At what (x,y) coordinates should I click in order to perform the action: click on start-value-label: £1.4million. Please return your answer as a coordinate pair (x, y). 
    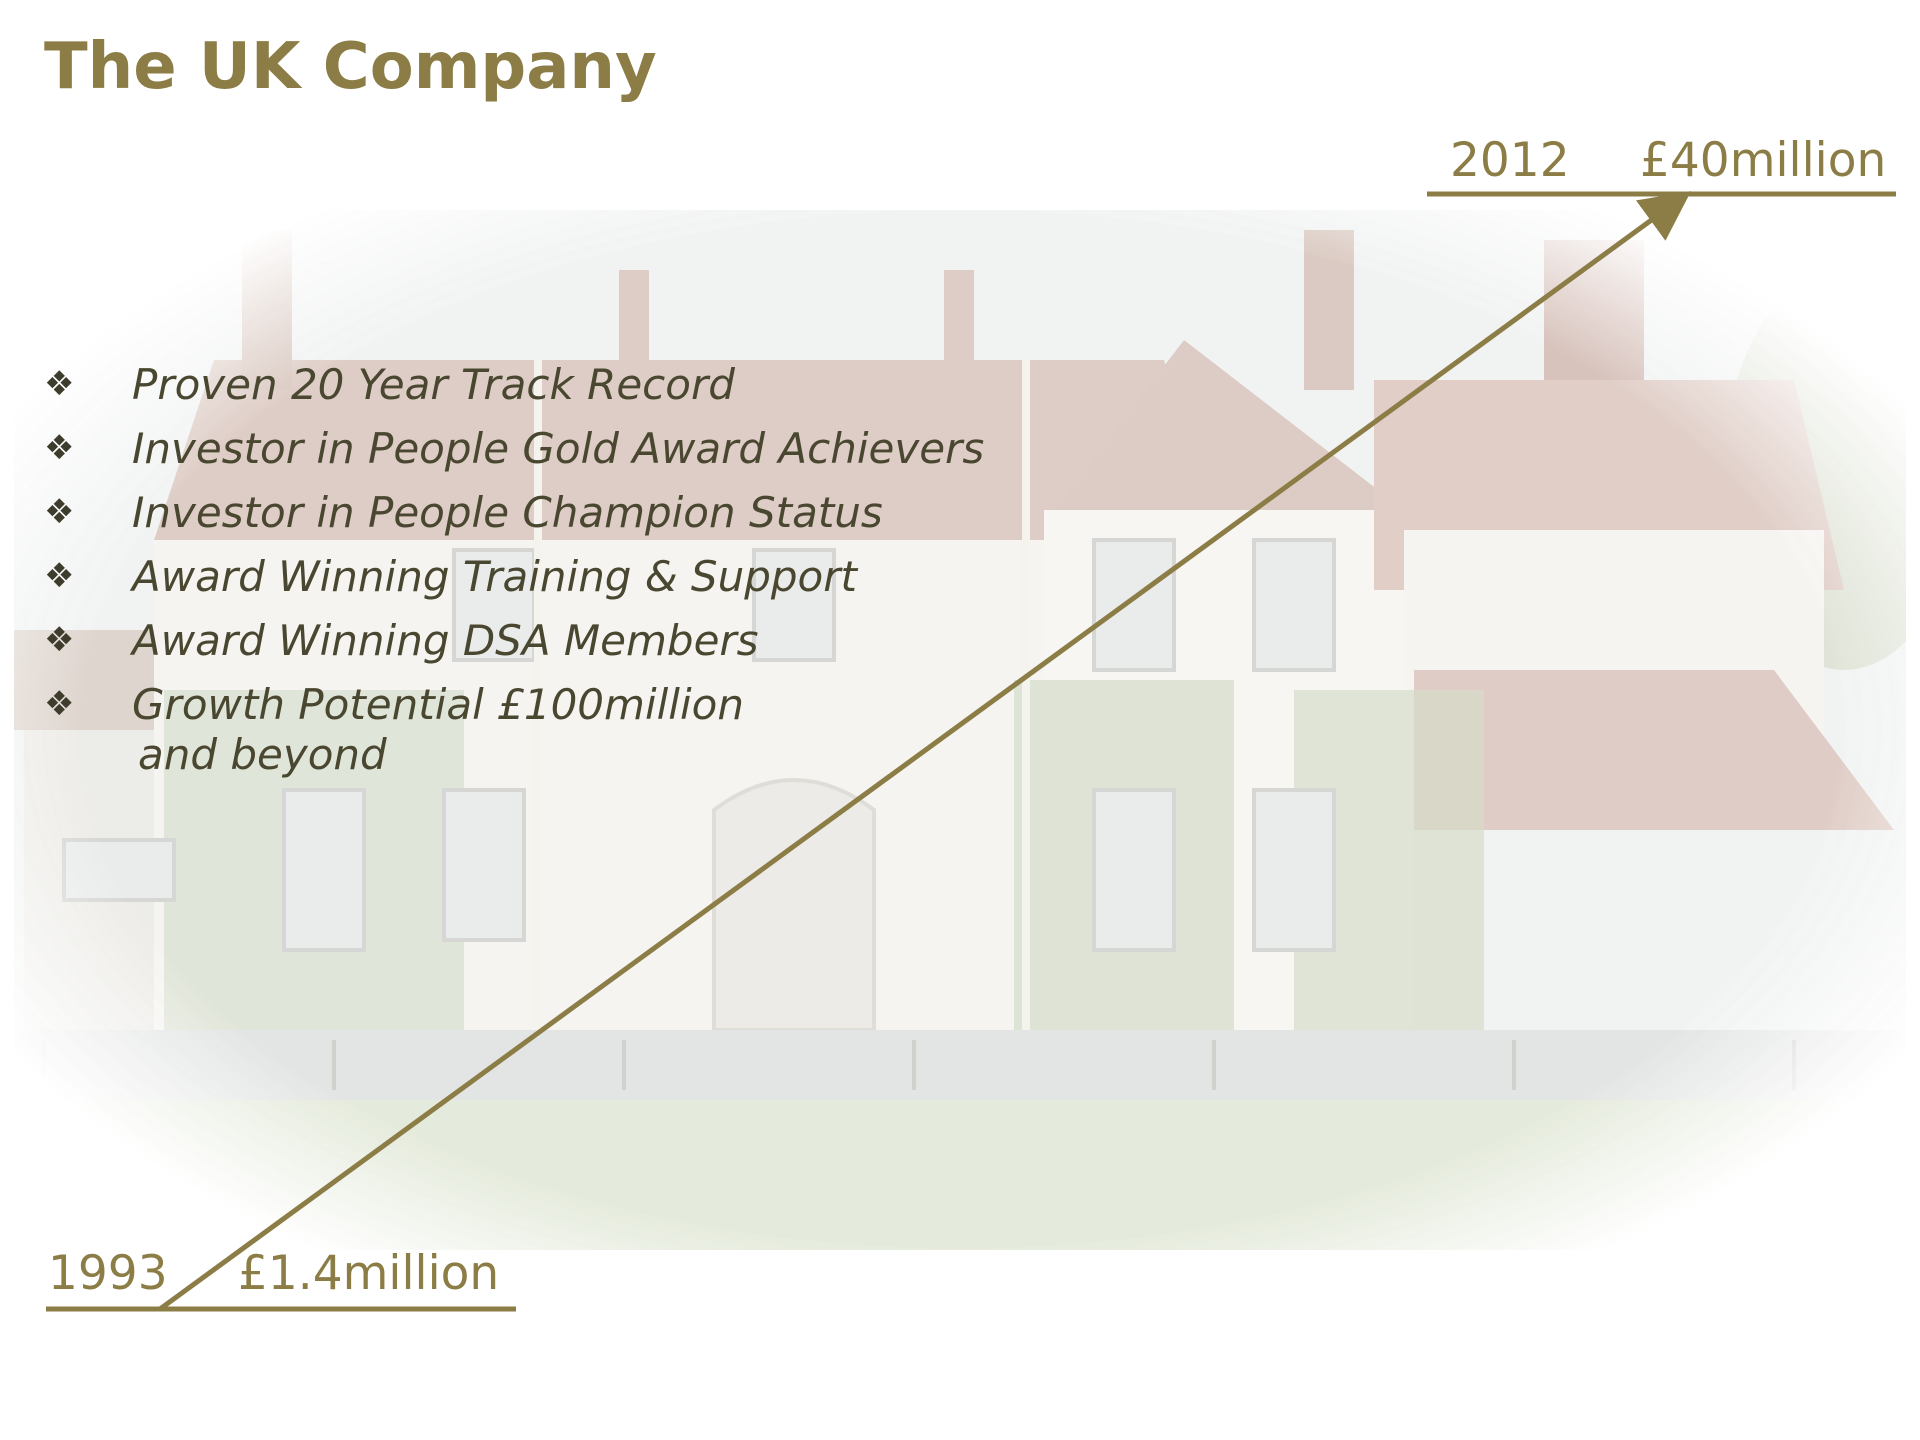
    Looking at the image, I should click on (369, 1273).